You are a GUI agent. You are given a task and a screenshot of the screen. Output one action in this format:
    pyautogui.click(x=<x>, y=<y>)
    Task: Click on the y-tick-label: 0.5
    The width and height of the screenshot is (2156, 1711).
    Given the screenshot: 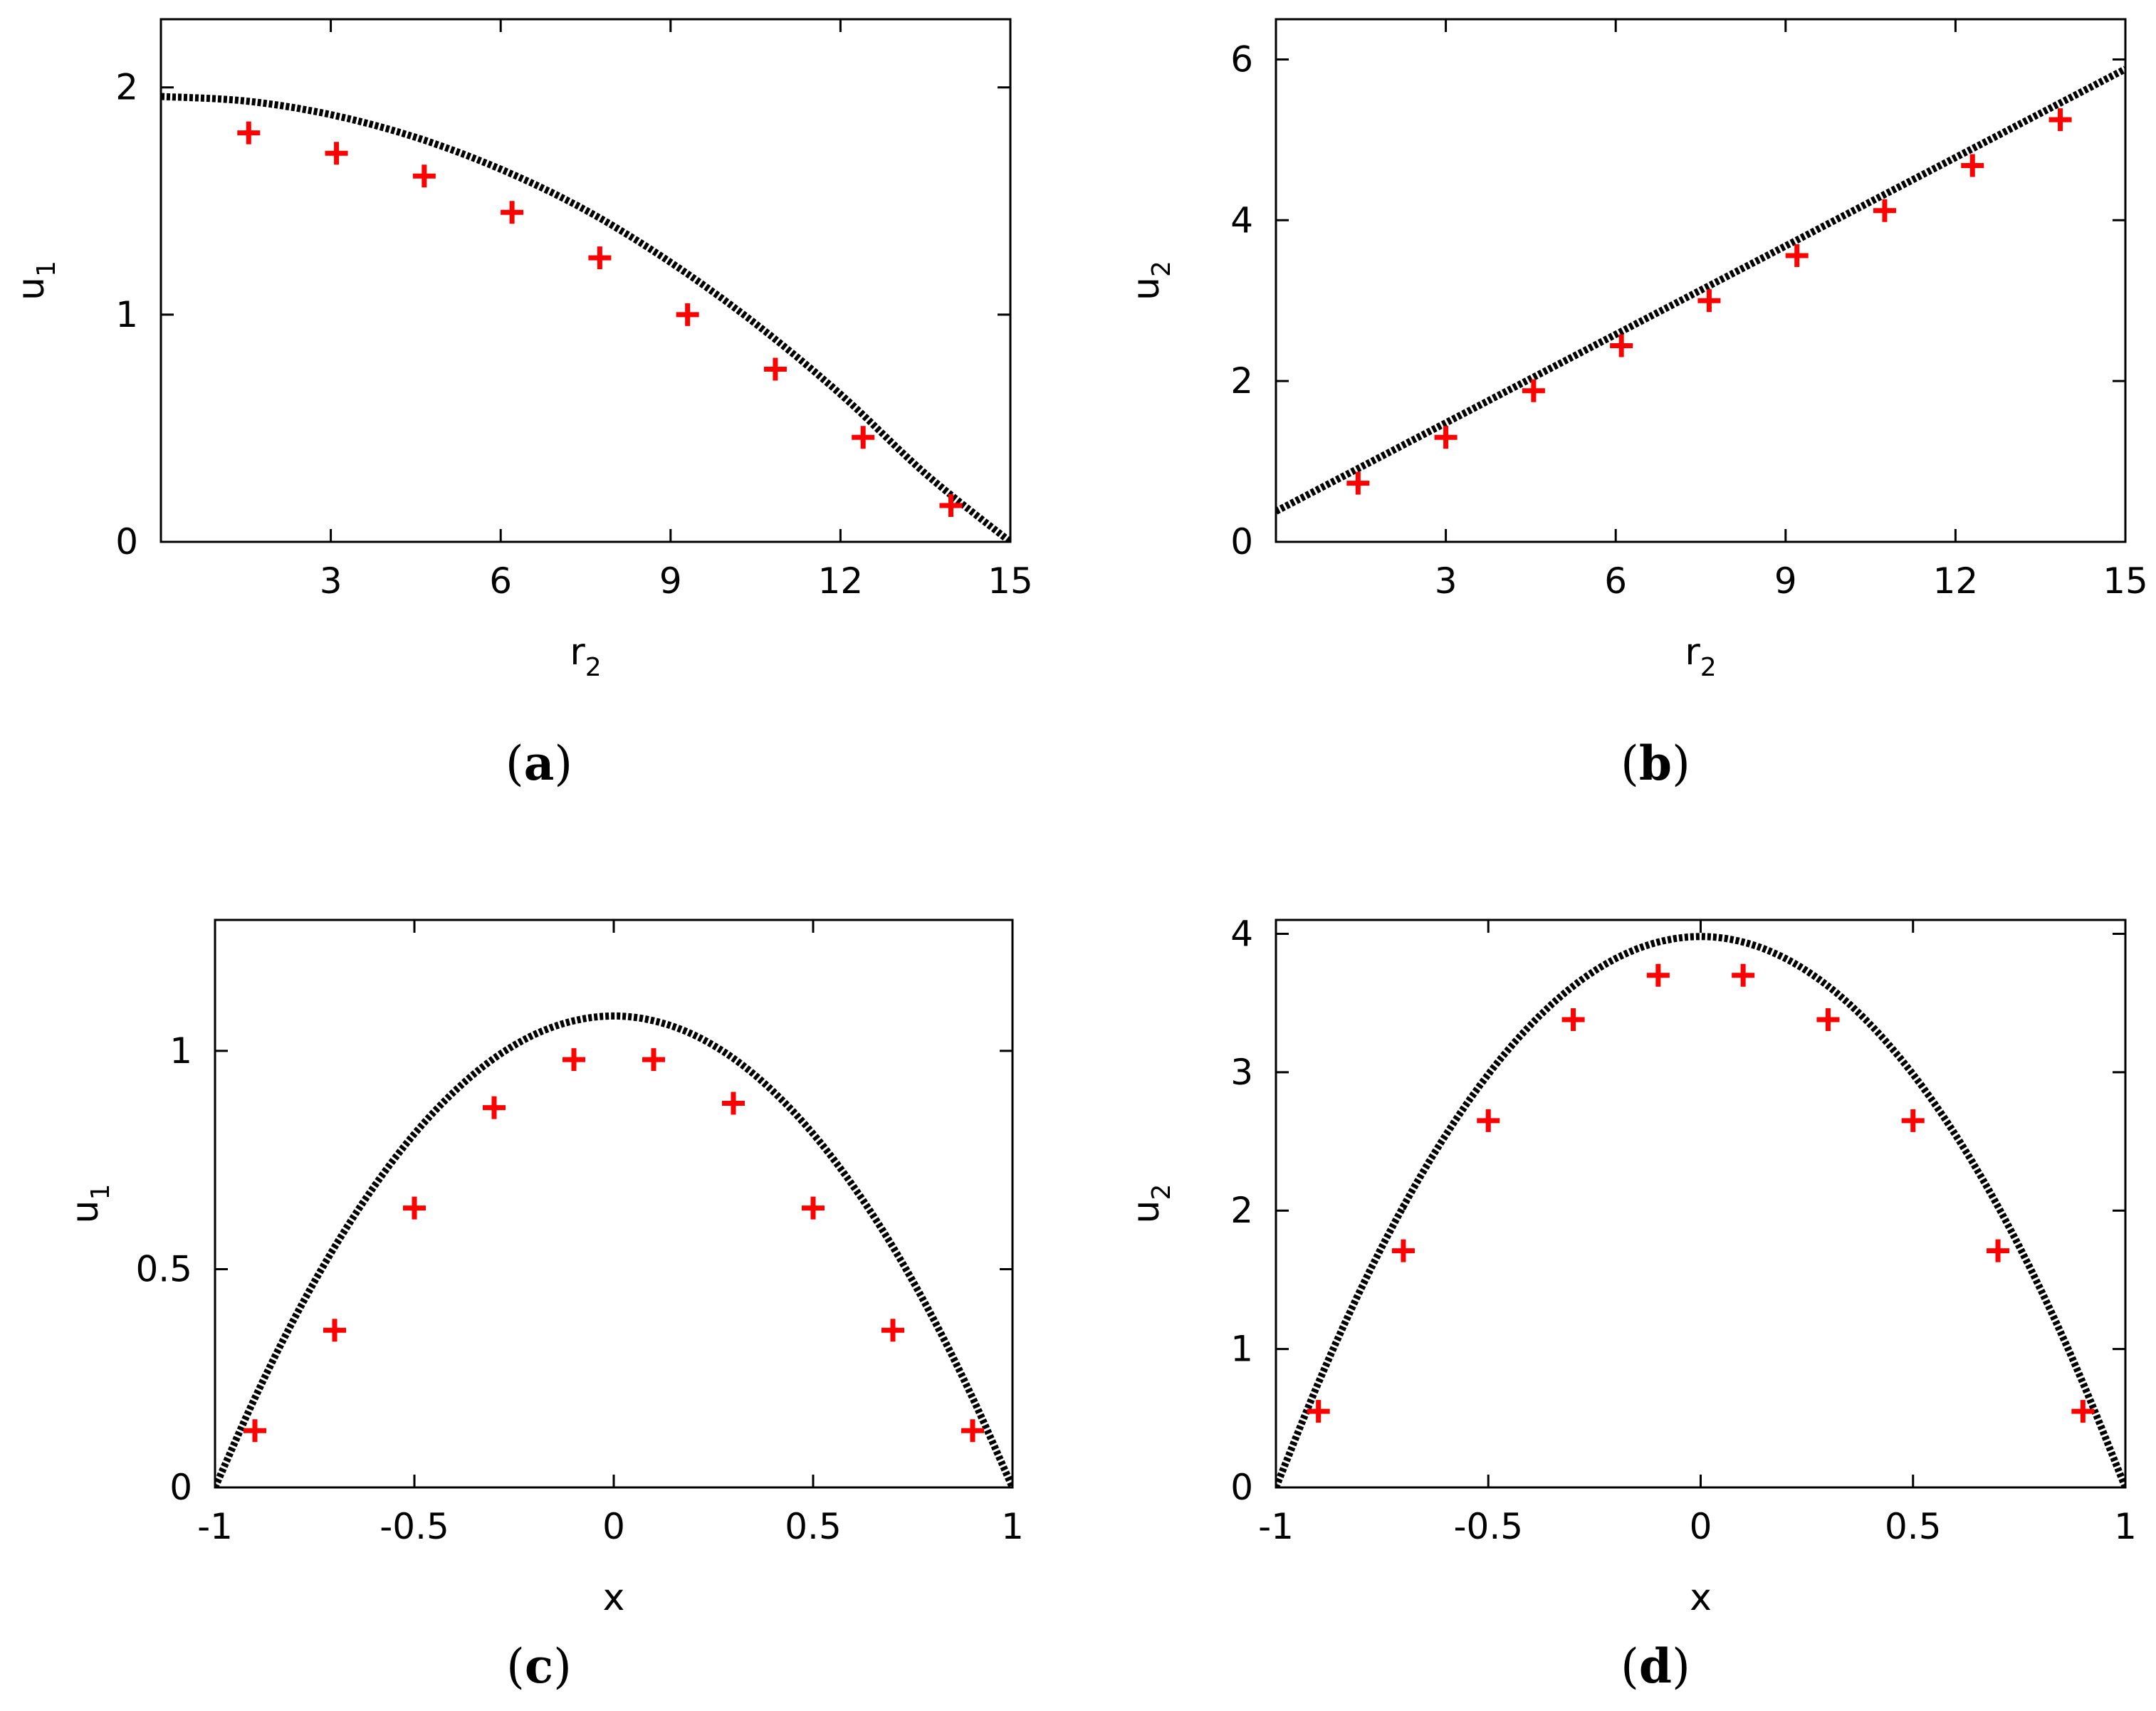 What is the action you would take?
    pyautogui.click(x=163, y=1268)
    